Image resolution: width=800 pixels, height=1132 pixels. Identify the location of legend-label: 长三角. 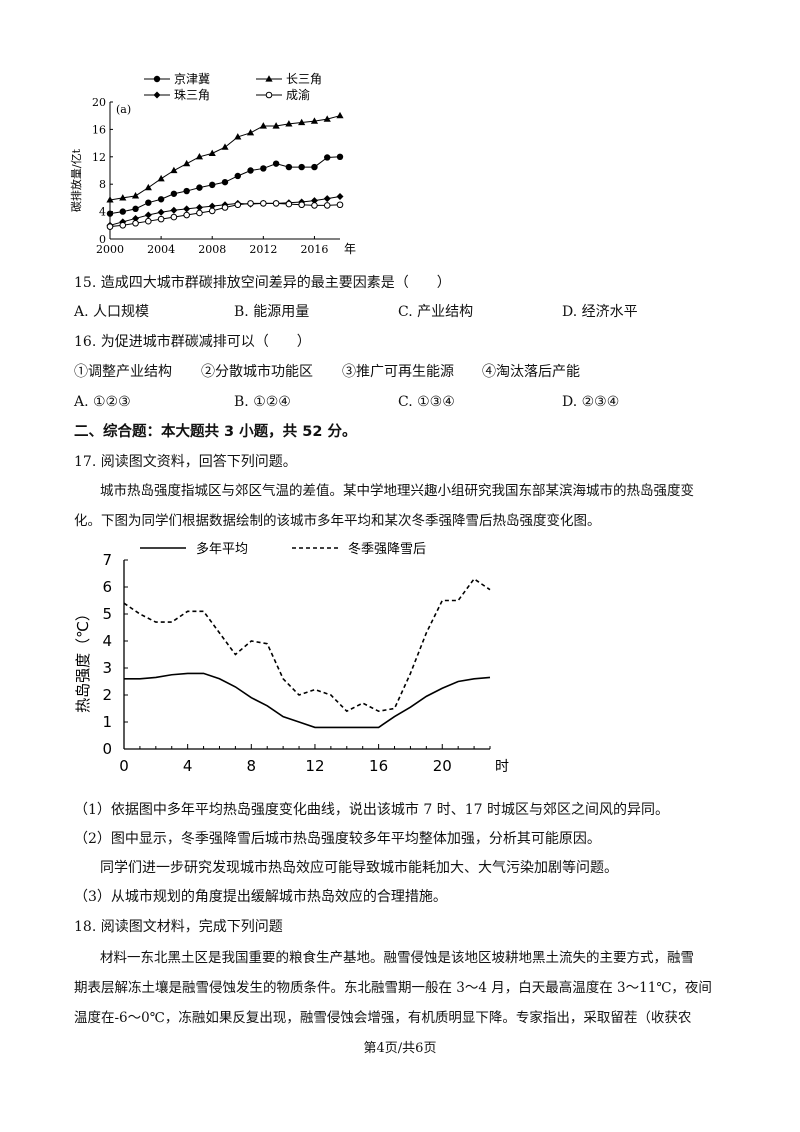
(304, 79).